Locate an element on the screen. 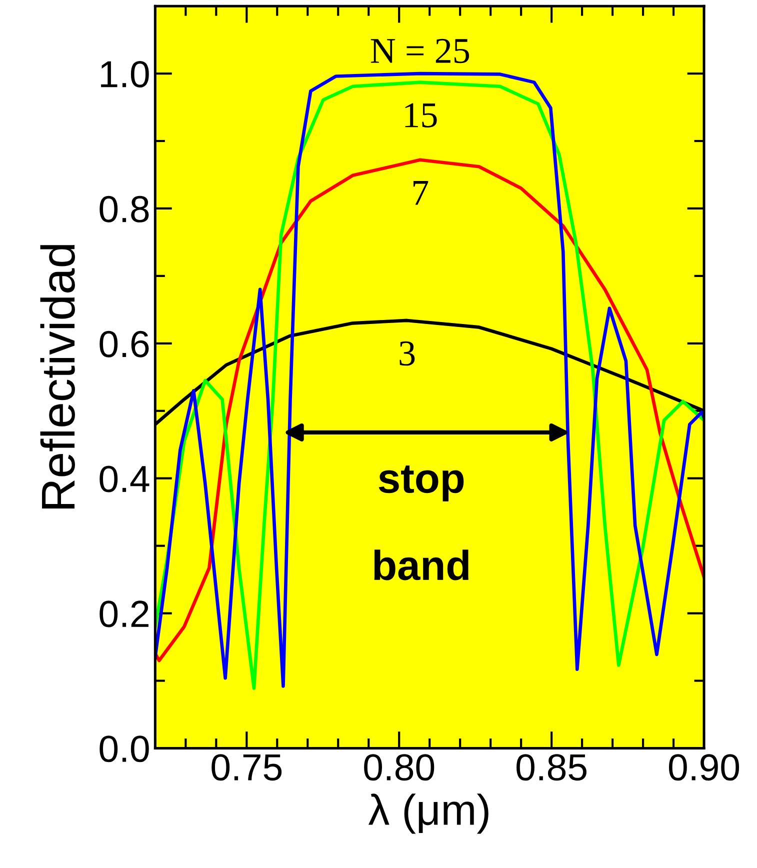 Image resolution: width=757 pixels, height=868 pixels. y-tick-label: 0.8 is located at coordinates (124, 209).